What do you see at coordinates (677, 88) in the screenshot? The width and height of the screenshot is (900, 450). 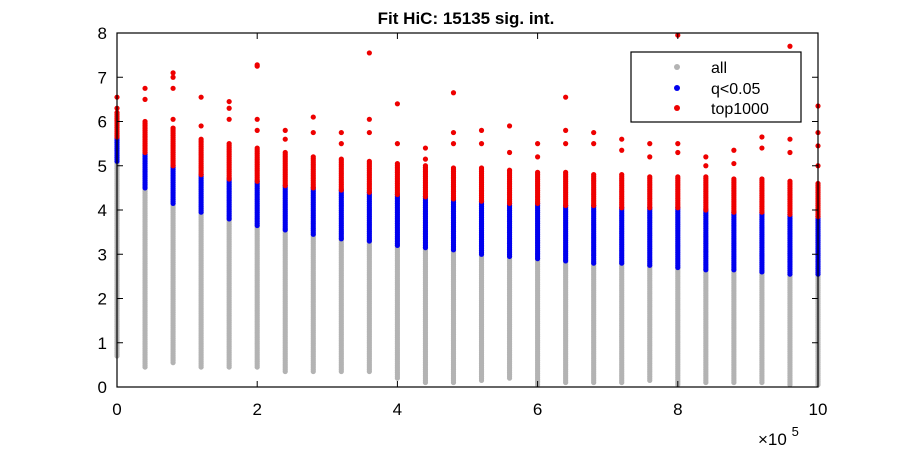 I see `legend-marker-q005` at bounding box center [677, 88].